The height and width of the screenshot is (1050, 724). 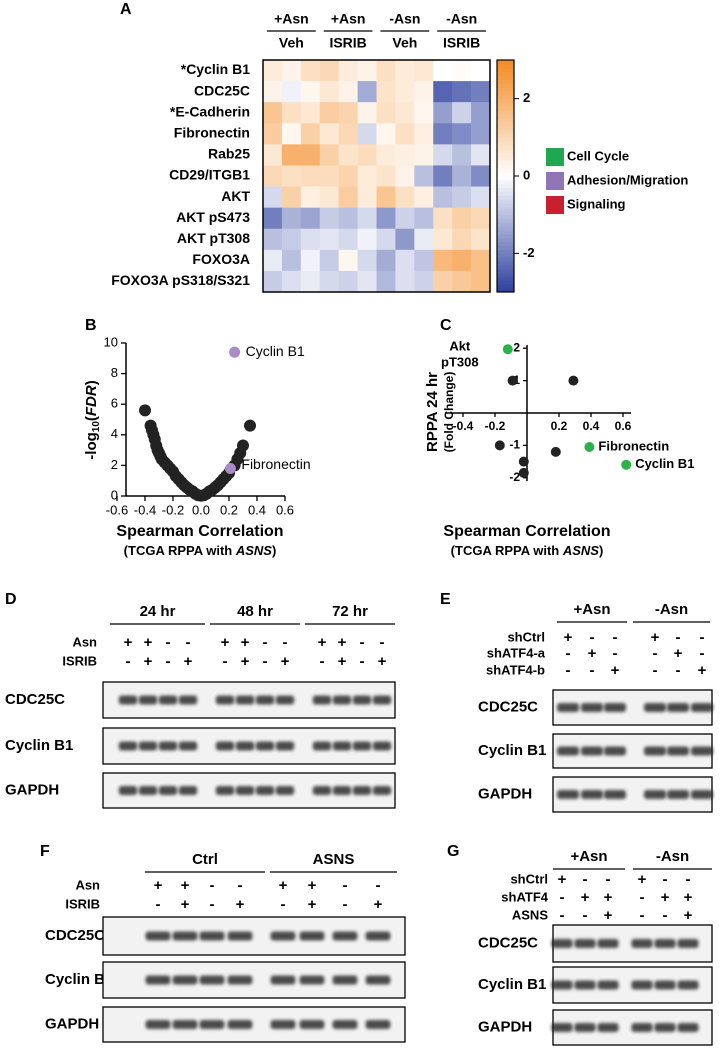 I want to click on x-axis-subtitle-part: (TCGA RPPA with, so click(x=180, y=550).